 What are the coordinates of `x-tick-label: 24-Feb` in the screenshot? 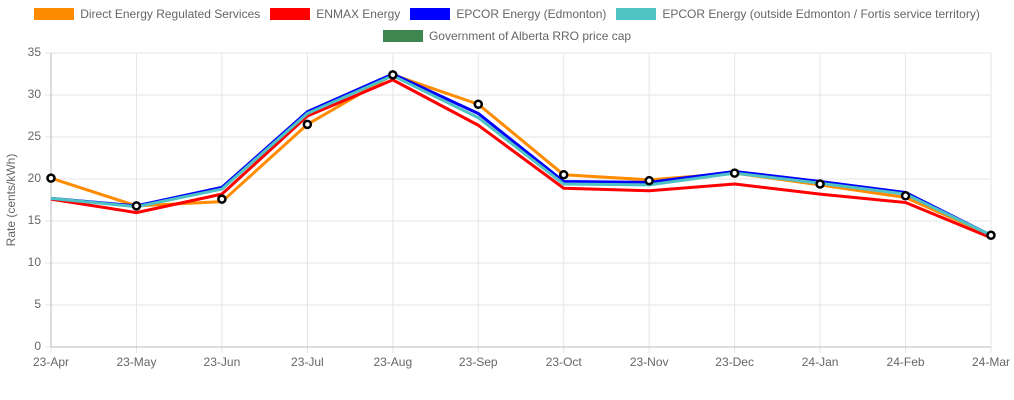 It's located at (906, 362).